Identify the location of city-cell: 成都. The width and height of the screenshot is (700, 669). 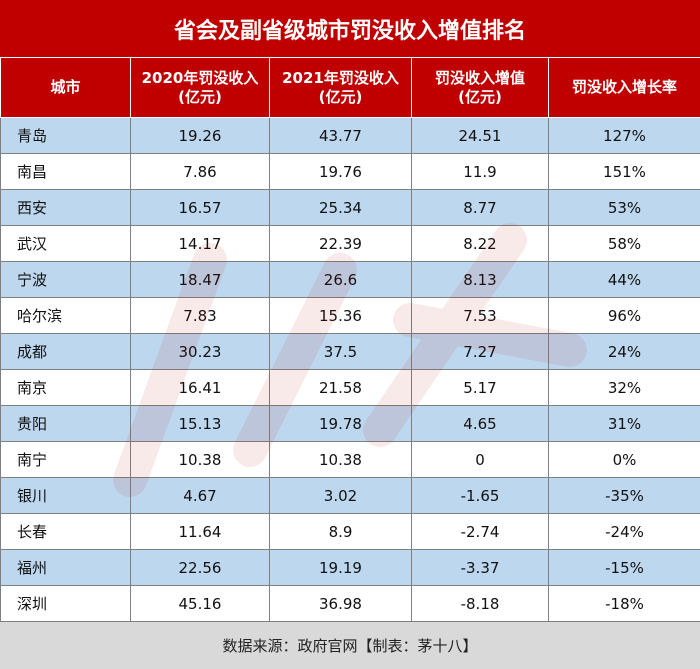
(66, 352).